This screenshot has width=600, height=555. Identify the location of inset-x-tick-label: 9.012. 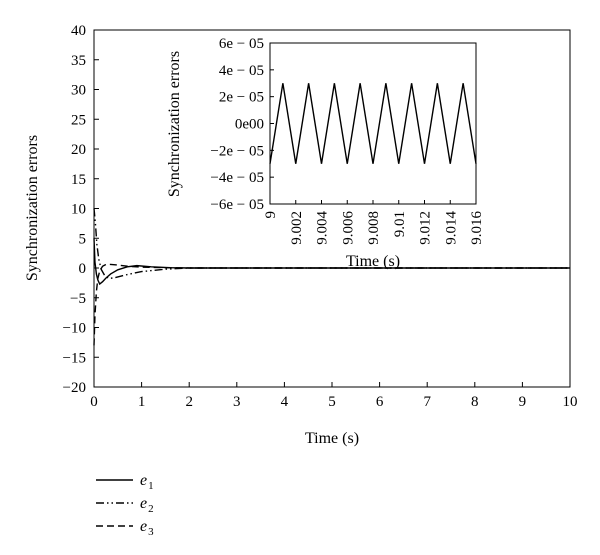
(426, 228).